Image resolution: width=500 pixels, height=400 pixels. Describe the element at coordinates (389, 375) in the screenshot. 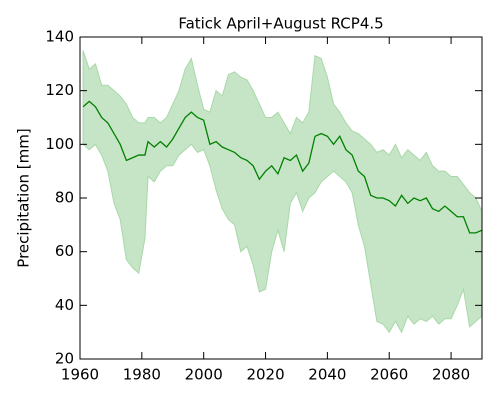

I see `x-tick-label: 2060` at that location.